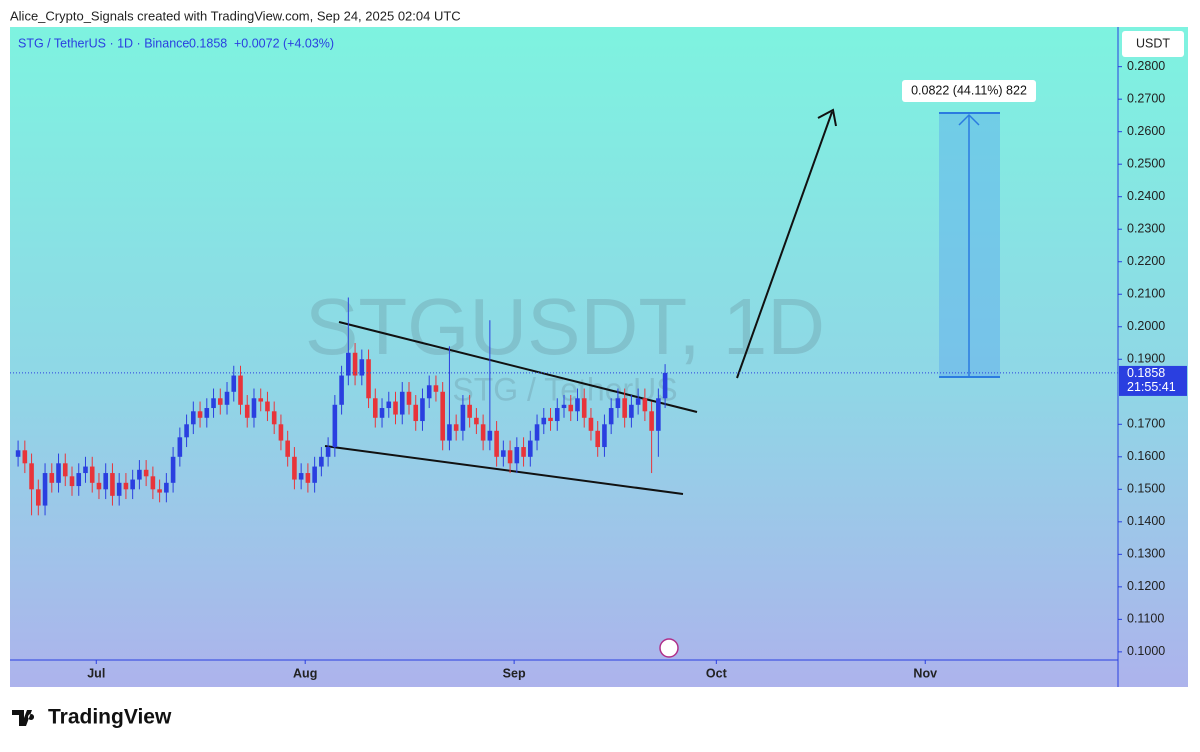 This screenshot has height=752, width=1200. What do you see at coordinates (96, 673) in the screenshot?
I see `x-tick-label: Jul` at bounding box center [96, 673].